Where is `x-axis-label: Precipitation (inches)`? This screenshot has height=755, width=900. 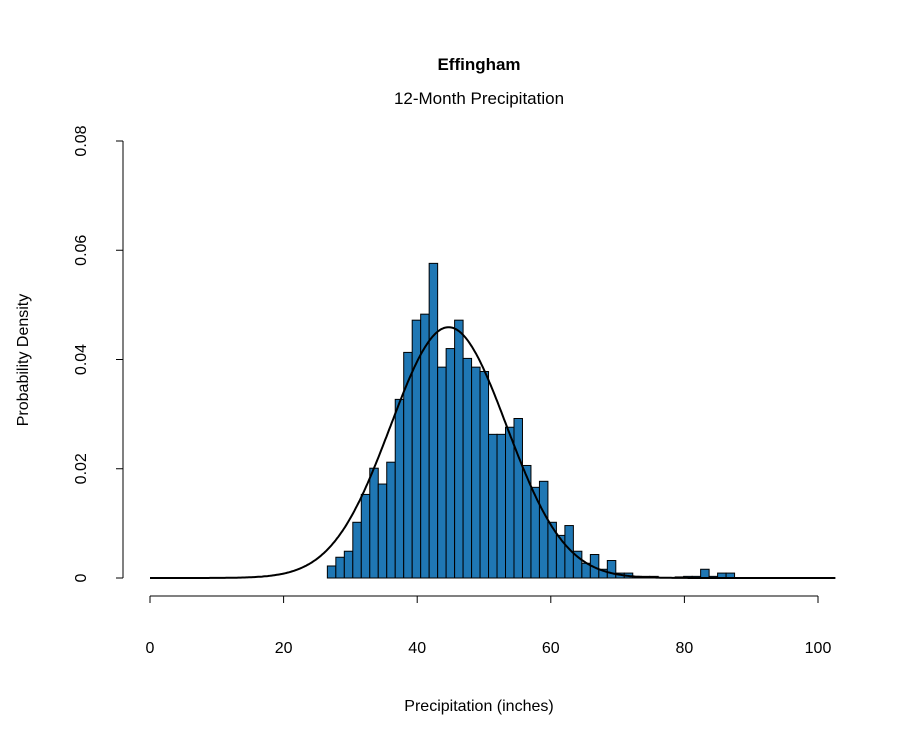
x-axis-label: Precipitation (inches) is located at coordinates (478, 706).